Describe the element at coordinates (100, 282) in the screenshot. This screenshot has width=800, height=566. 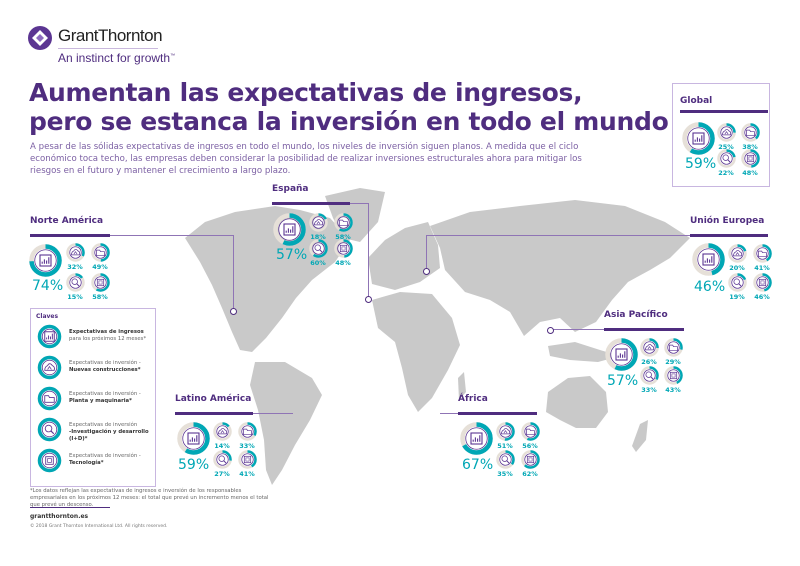
I see `tech-ring` at that location.